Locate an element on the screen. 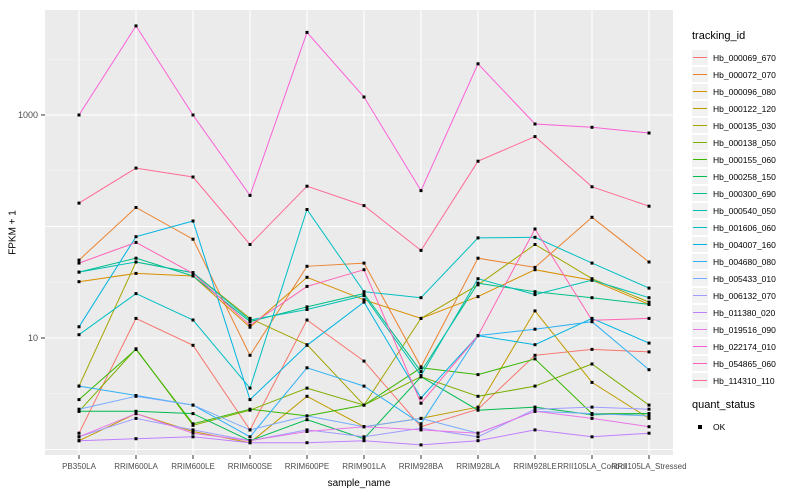 This screenshot has height=500, width=800. legend-entry-label: Hb_000135_030 is located at coordinates (744, 125).